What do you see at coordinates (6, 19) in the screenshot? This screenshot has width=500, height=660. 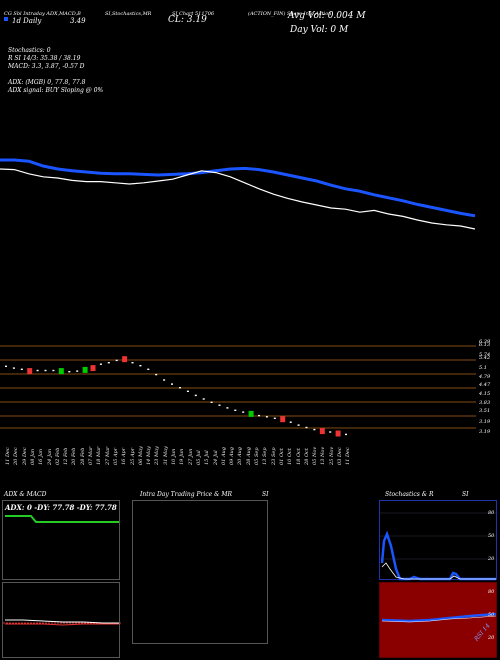 I see `series-marker-icon` at bounding box center [6, 19].